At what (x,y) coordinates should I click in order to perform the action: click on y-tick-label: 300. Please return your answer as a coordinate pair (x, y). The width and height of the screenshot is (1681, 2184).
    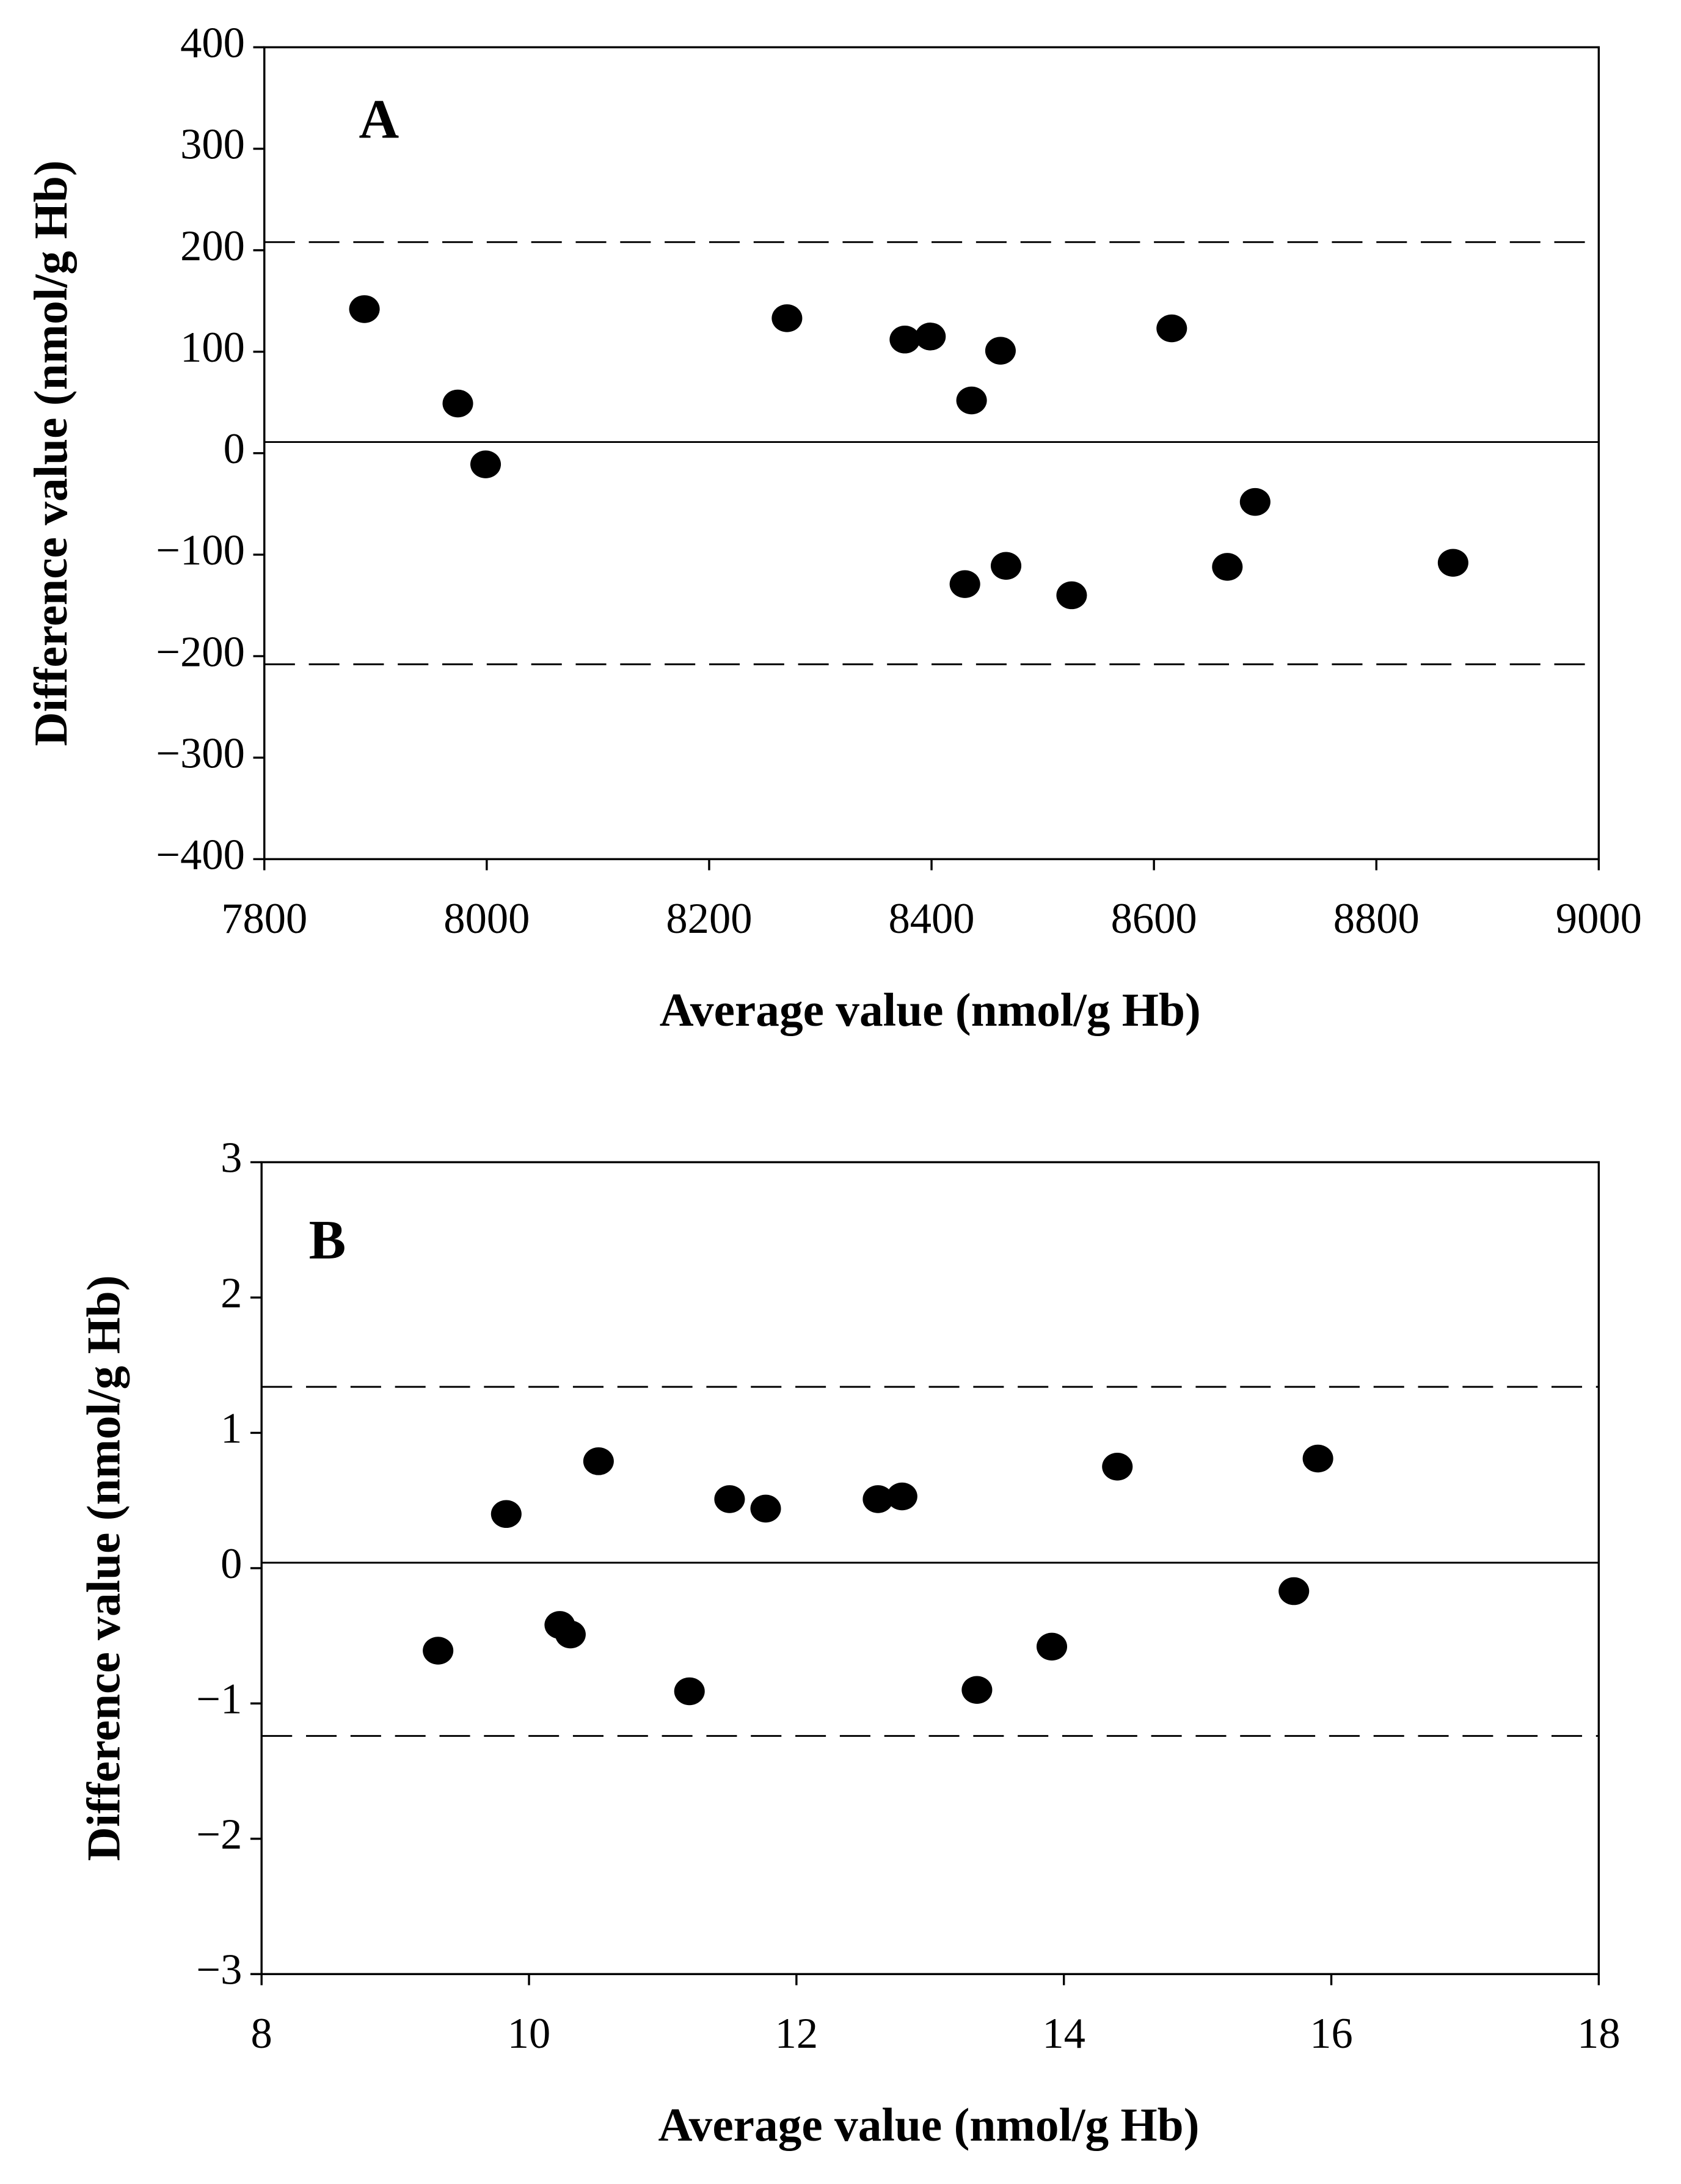
    Looking at the image, I should click on (212, 145).